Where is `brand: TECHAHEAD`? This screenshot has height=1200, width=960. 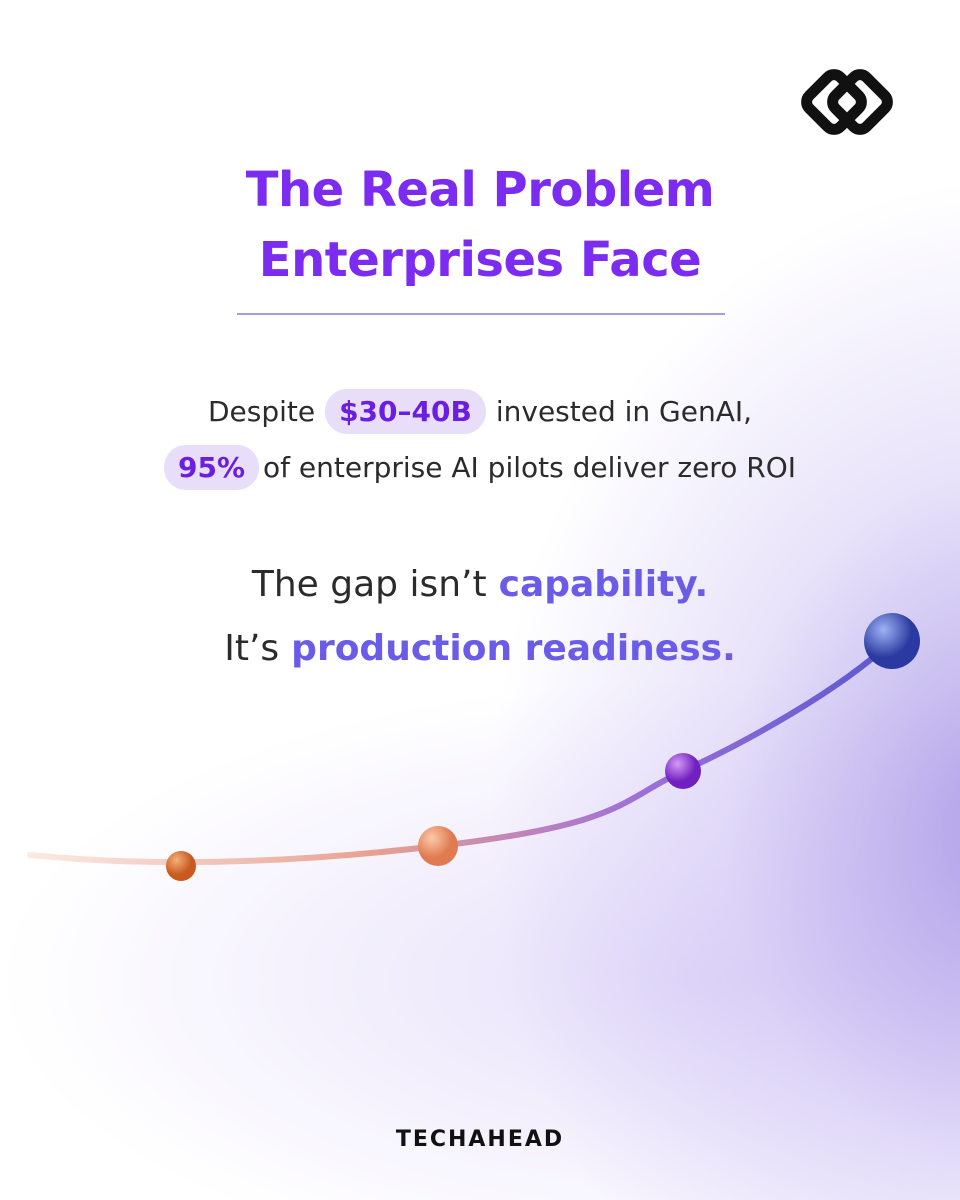 brand: TECHAHEAD is located at coordinates (480, 1139).